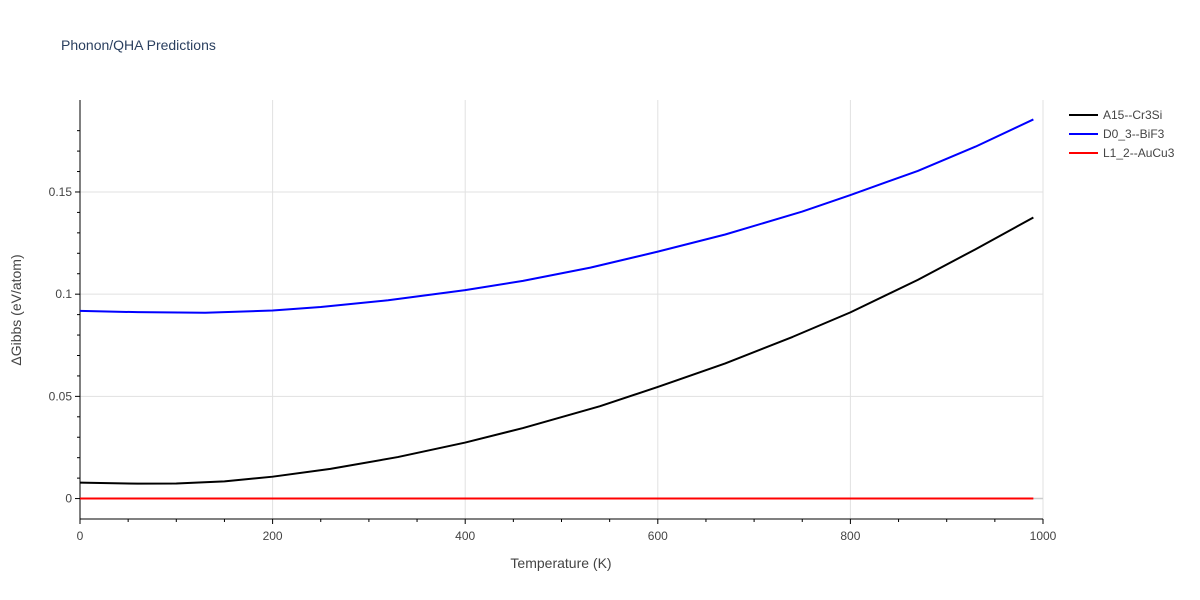 The height and width of the screenshot is (600, 1200). I want to click on legend: A15--Cr3Si D0_3--BiF3 L1_2--AuCu3, so click(1122, 134).